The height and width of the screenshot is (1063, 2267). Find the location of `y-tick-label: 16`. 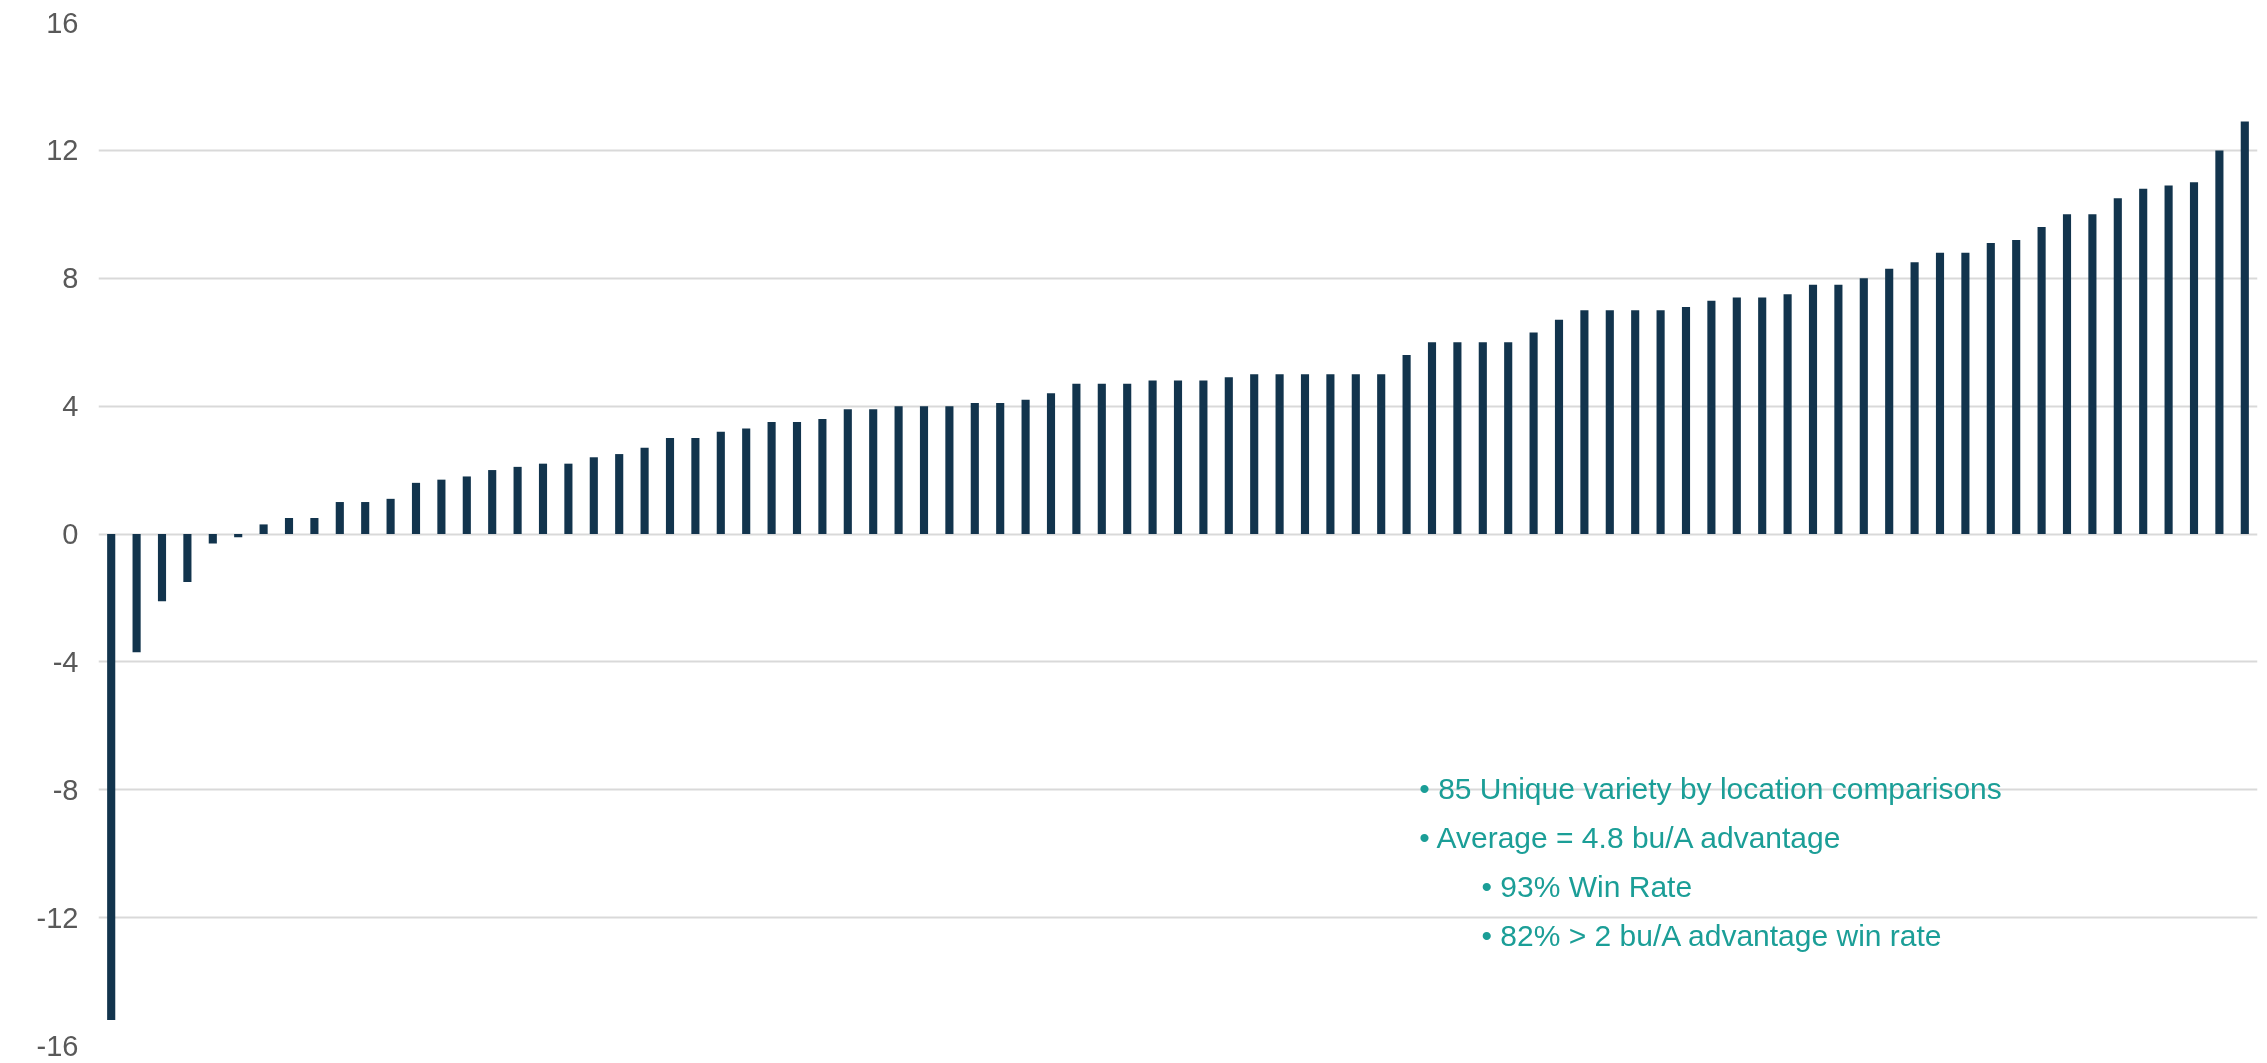

y-tick-label: 16 is located at coordinates (62, 22).